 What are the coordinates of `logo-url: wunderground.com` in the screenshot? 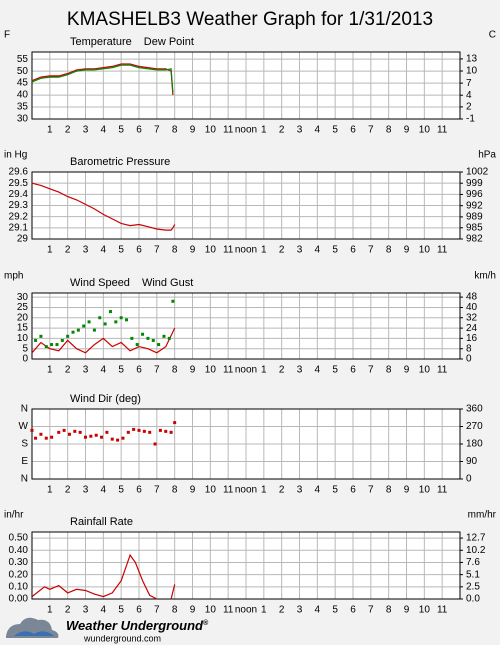 It's located at (122, 638).